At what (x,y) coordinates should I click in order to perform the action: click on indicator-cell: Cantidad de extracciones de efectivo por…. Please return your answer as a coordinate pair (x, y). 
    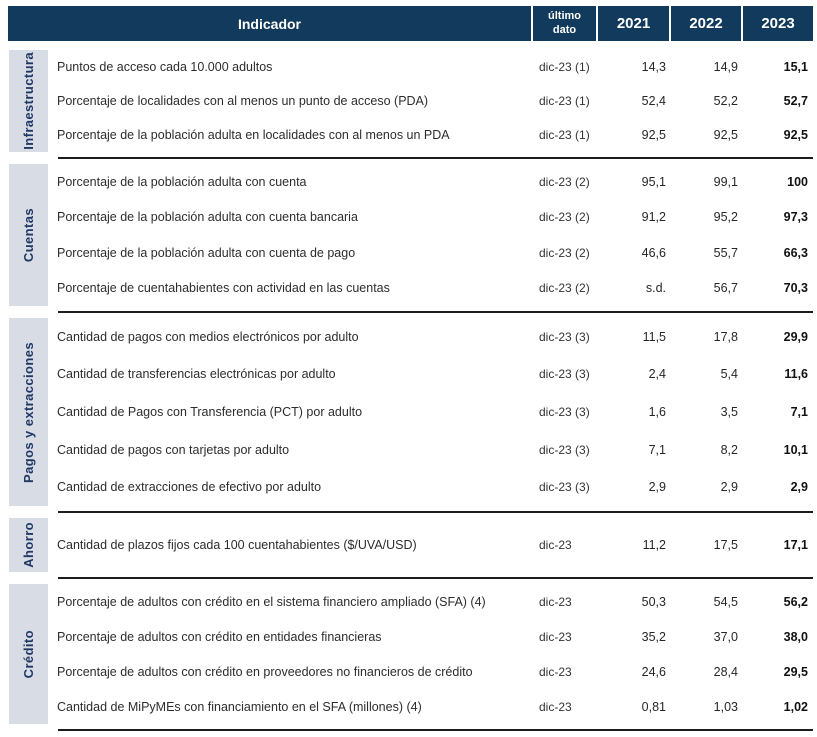
    Looking at the image, I should click on (189, 487).